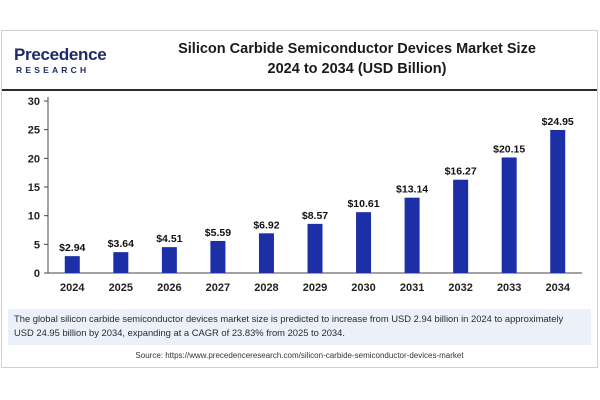 Image resolution: width=600 pixels, height=400 pixels. Describe the element at coordinates (315, 216) in the screenshot. I see `data-label: $8.57` at that location.